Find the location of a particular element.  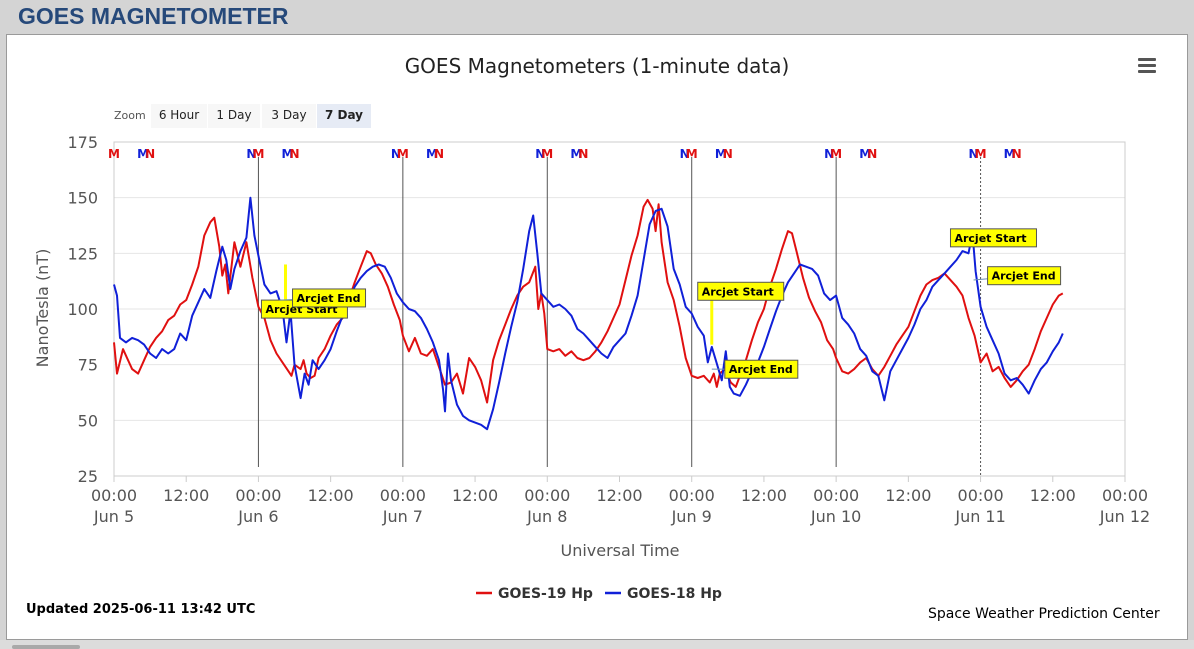

credit-text: Space Weather Prediction Center is located at coordinates (1044, 614).